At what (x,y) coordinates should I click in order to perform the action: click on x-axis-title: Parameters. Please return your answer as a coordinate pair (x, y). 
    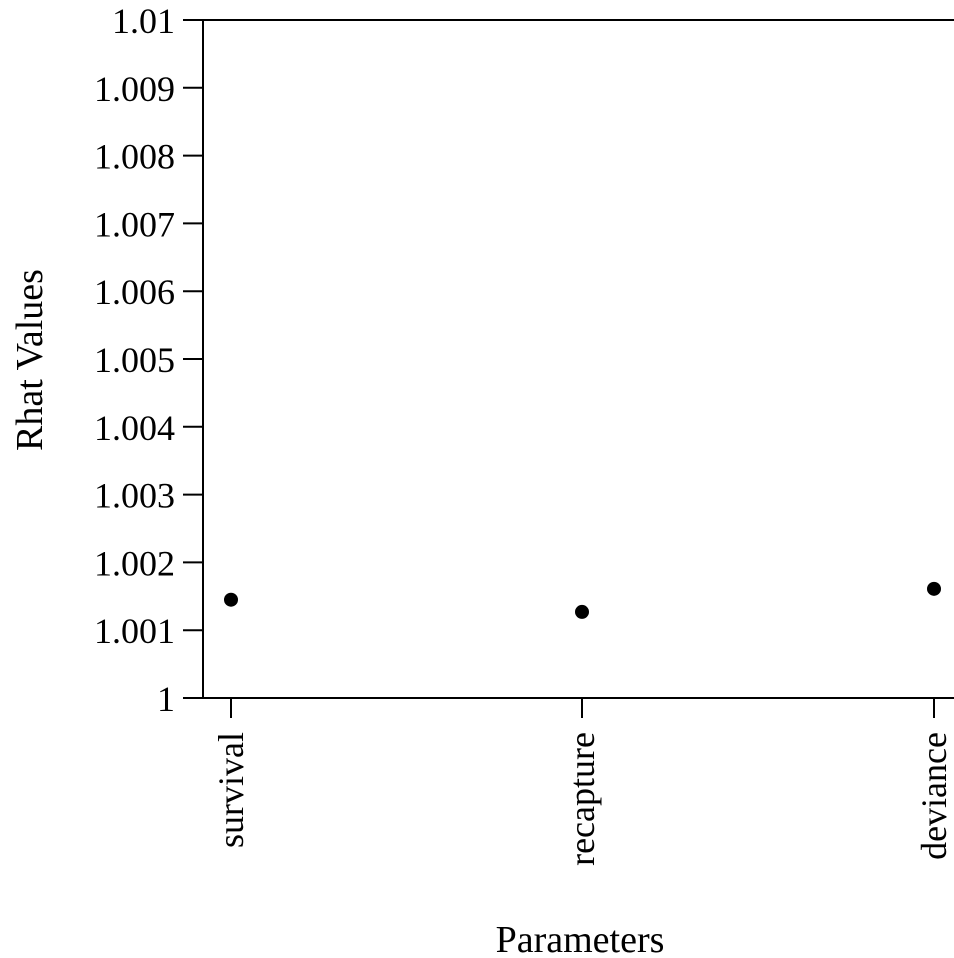
    Looking at the image, I should click on (580, 938).